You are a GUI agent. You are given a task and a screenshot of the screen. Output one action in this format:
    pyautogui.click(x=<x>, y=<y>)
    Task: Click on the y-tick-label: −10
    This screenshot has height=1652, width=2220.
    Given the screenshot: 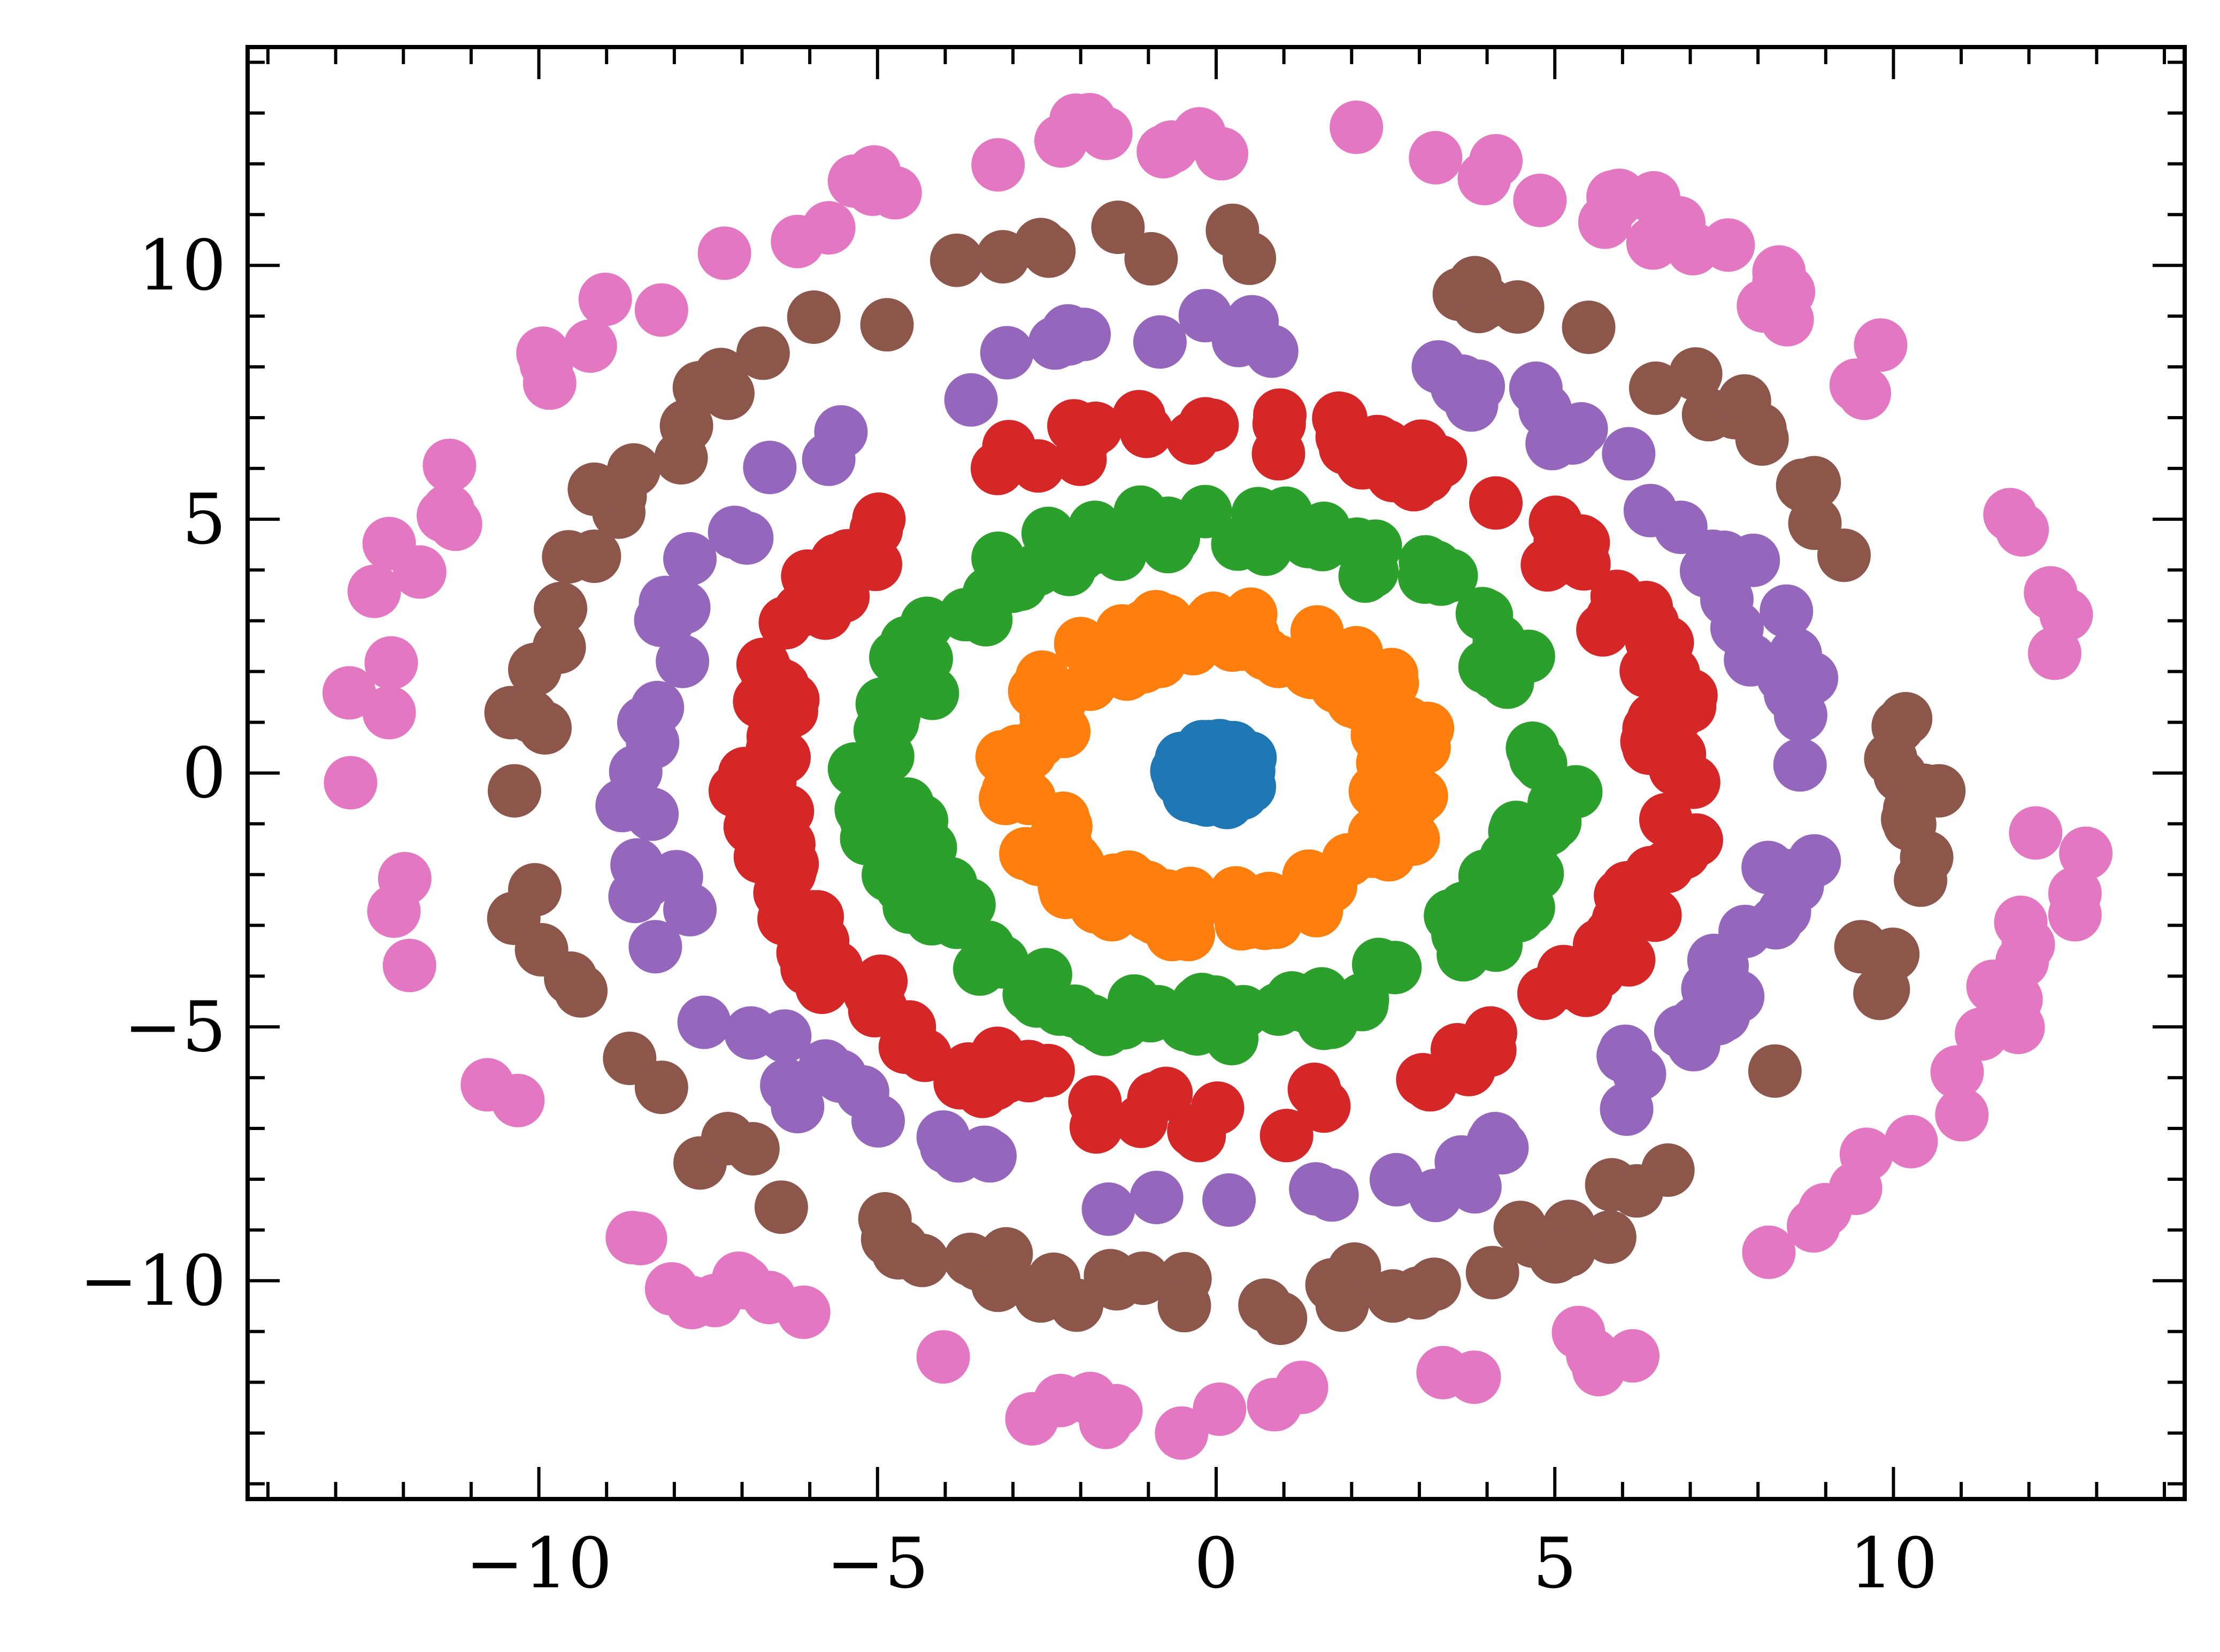 What is the action you would take?
    pyautogui.click(x=153, y=1281)
    